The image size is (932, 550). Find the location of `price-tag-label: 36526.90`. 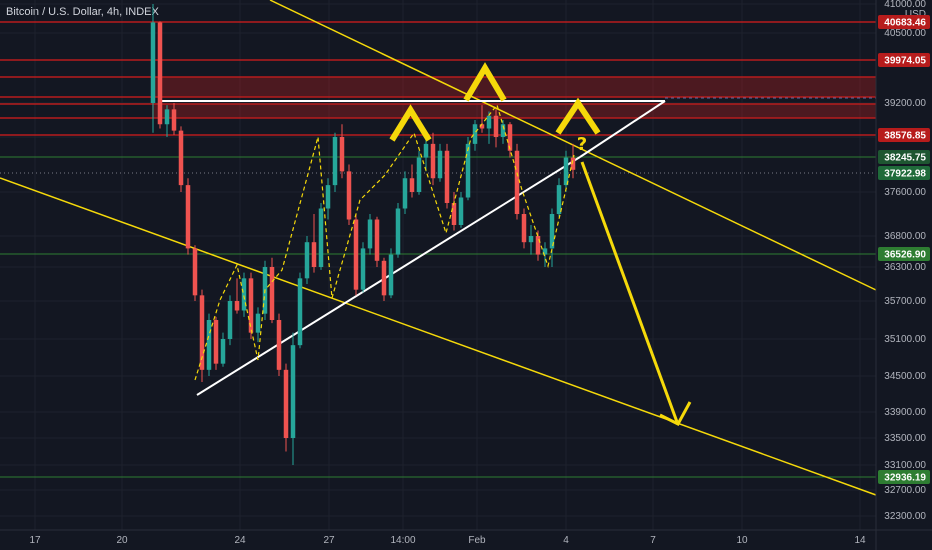

price-tag-label: 36526.90 is located at coordinates (905, 255).